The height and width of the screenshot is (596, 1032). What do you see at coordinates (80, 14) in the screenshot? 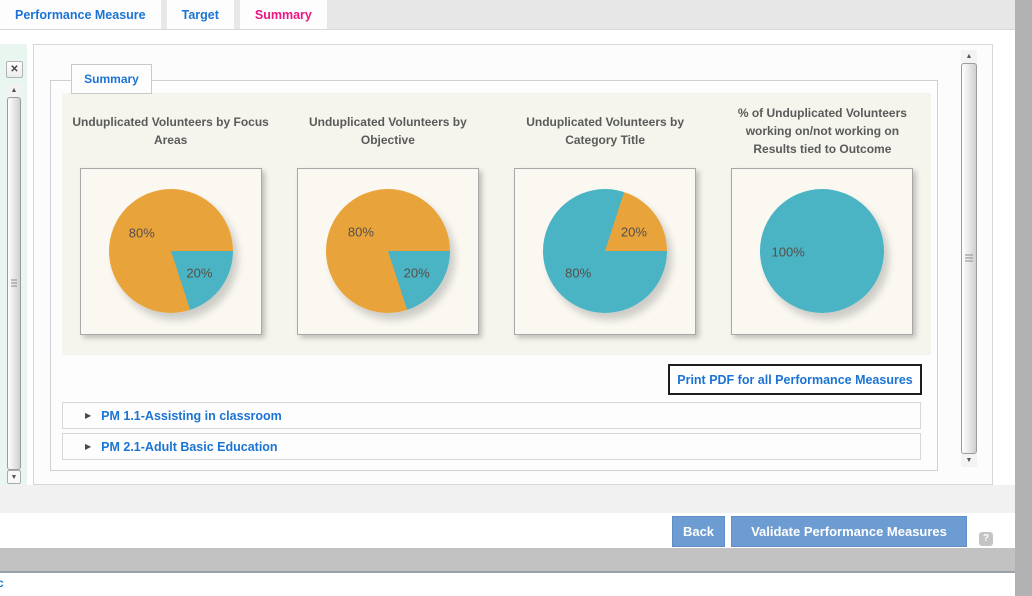
I see `tab-performance-measure: Performance Measure` at bounding box center [80, 14].